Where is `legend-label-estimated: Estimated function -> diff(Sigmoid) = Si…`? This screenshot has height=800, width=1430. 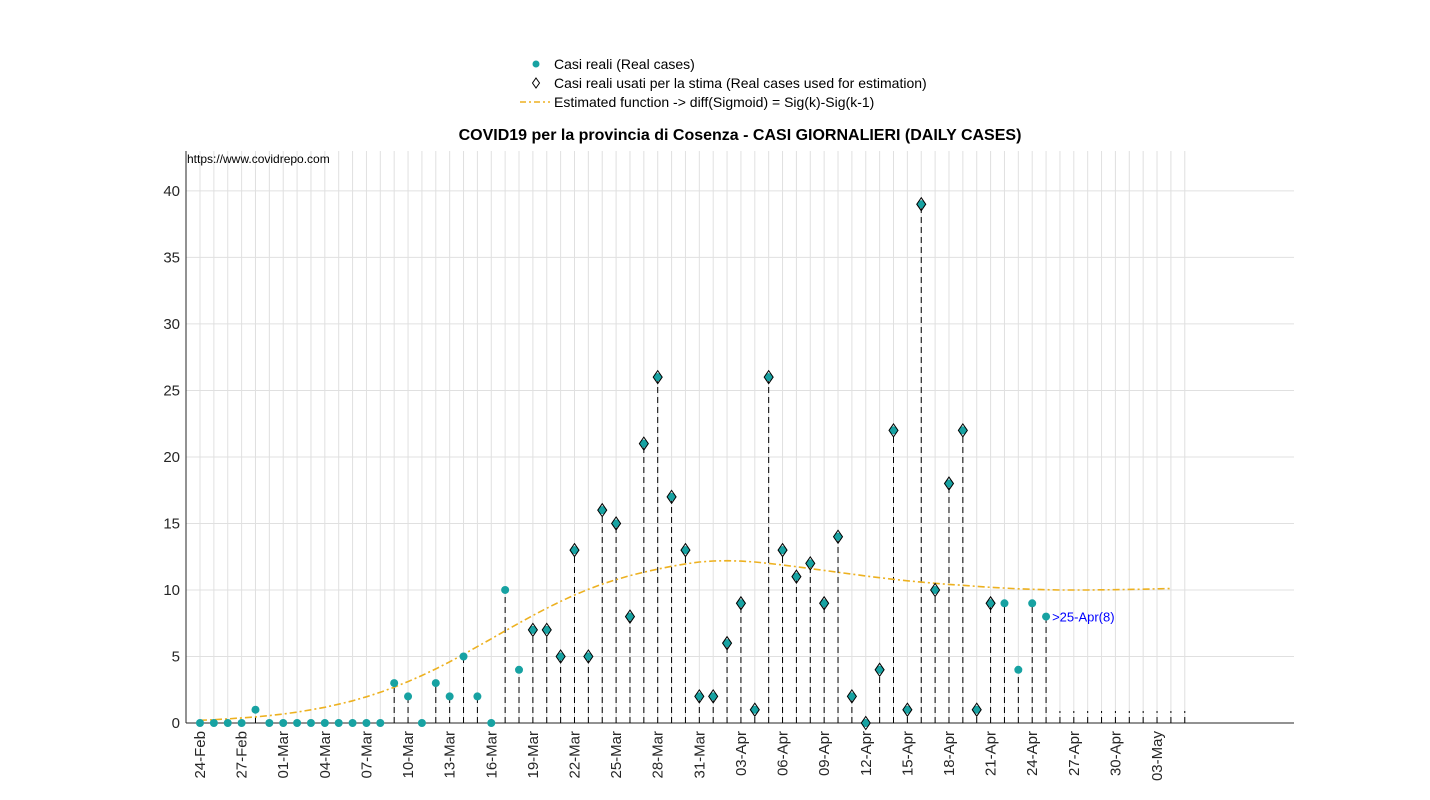 legend-label-estimated: Estimated function -> diff(Sigmoid) = Si… is located at coordinates (714, 102).